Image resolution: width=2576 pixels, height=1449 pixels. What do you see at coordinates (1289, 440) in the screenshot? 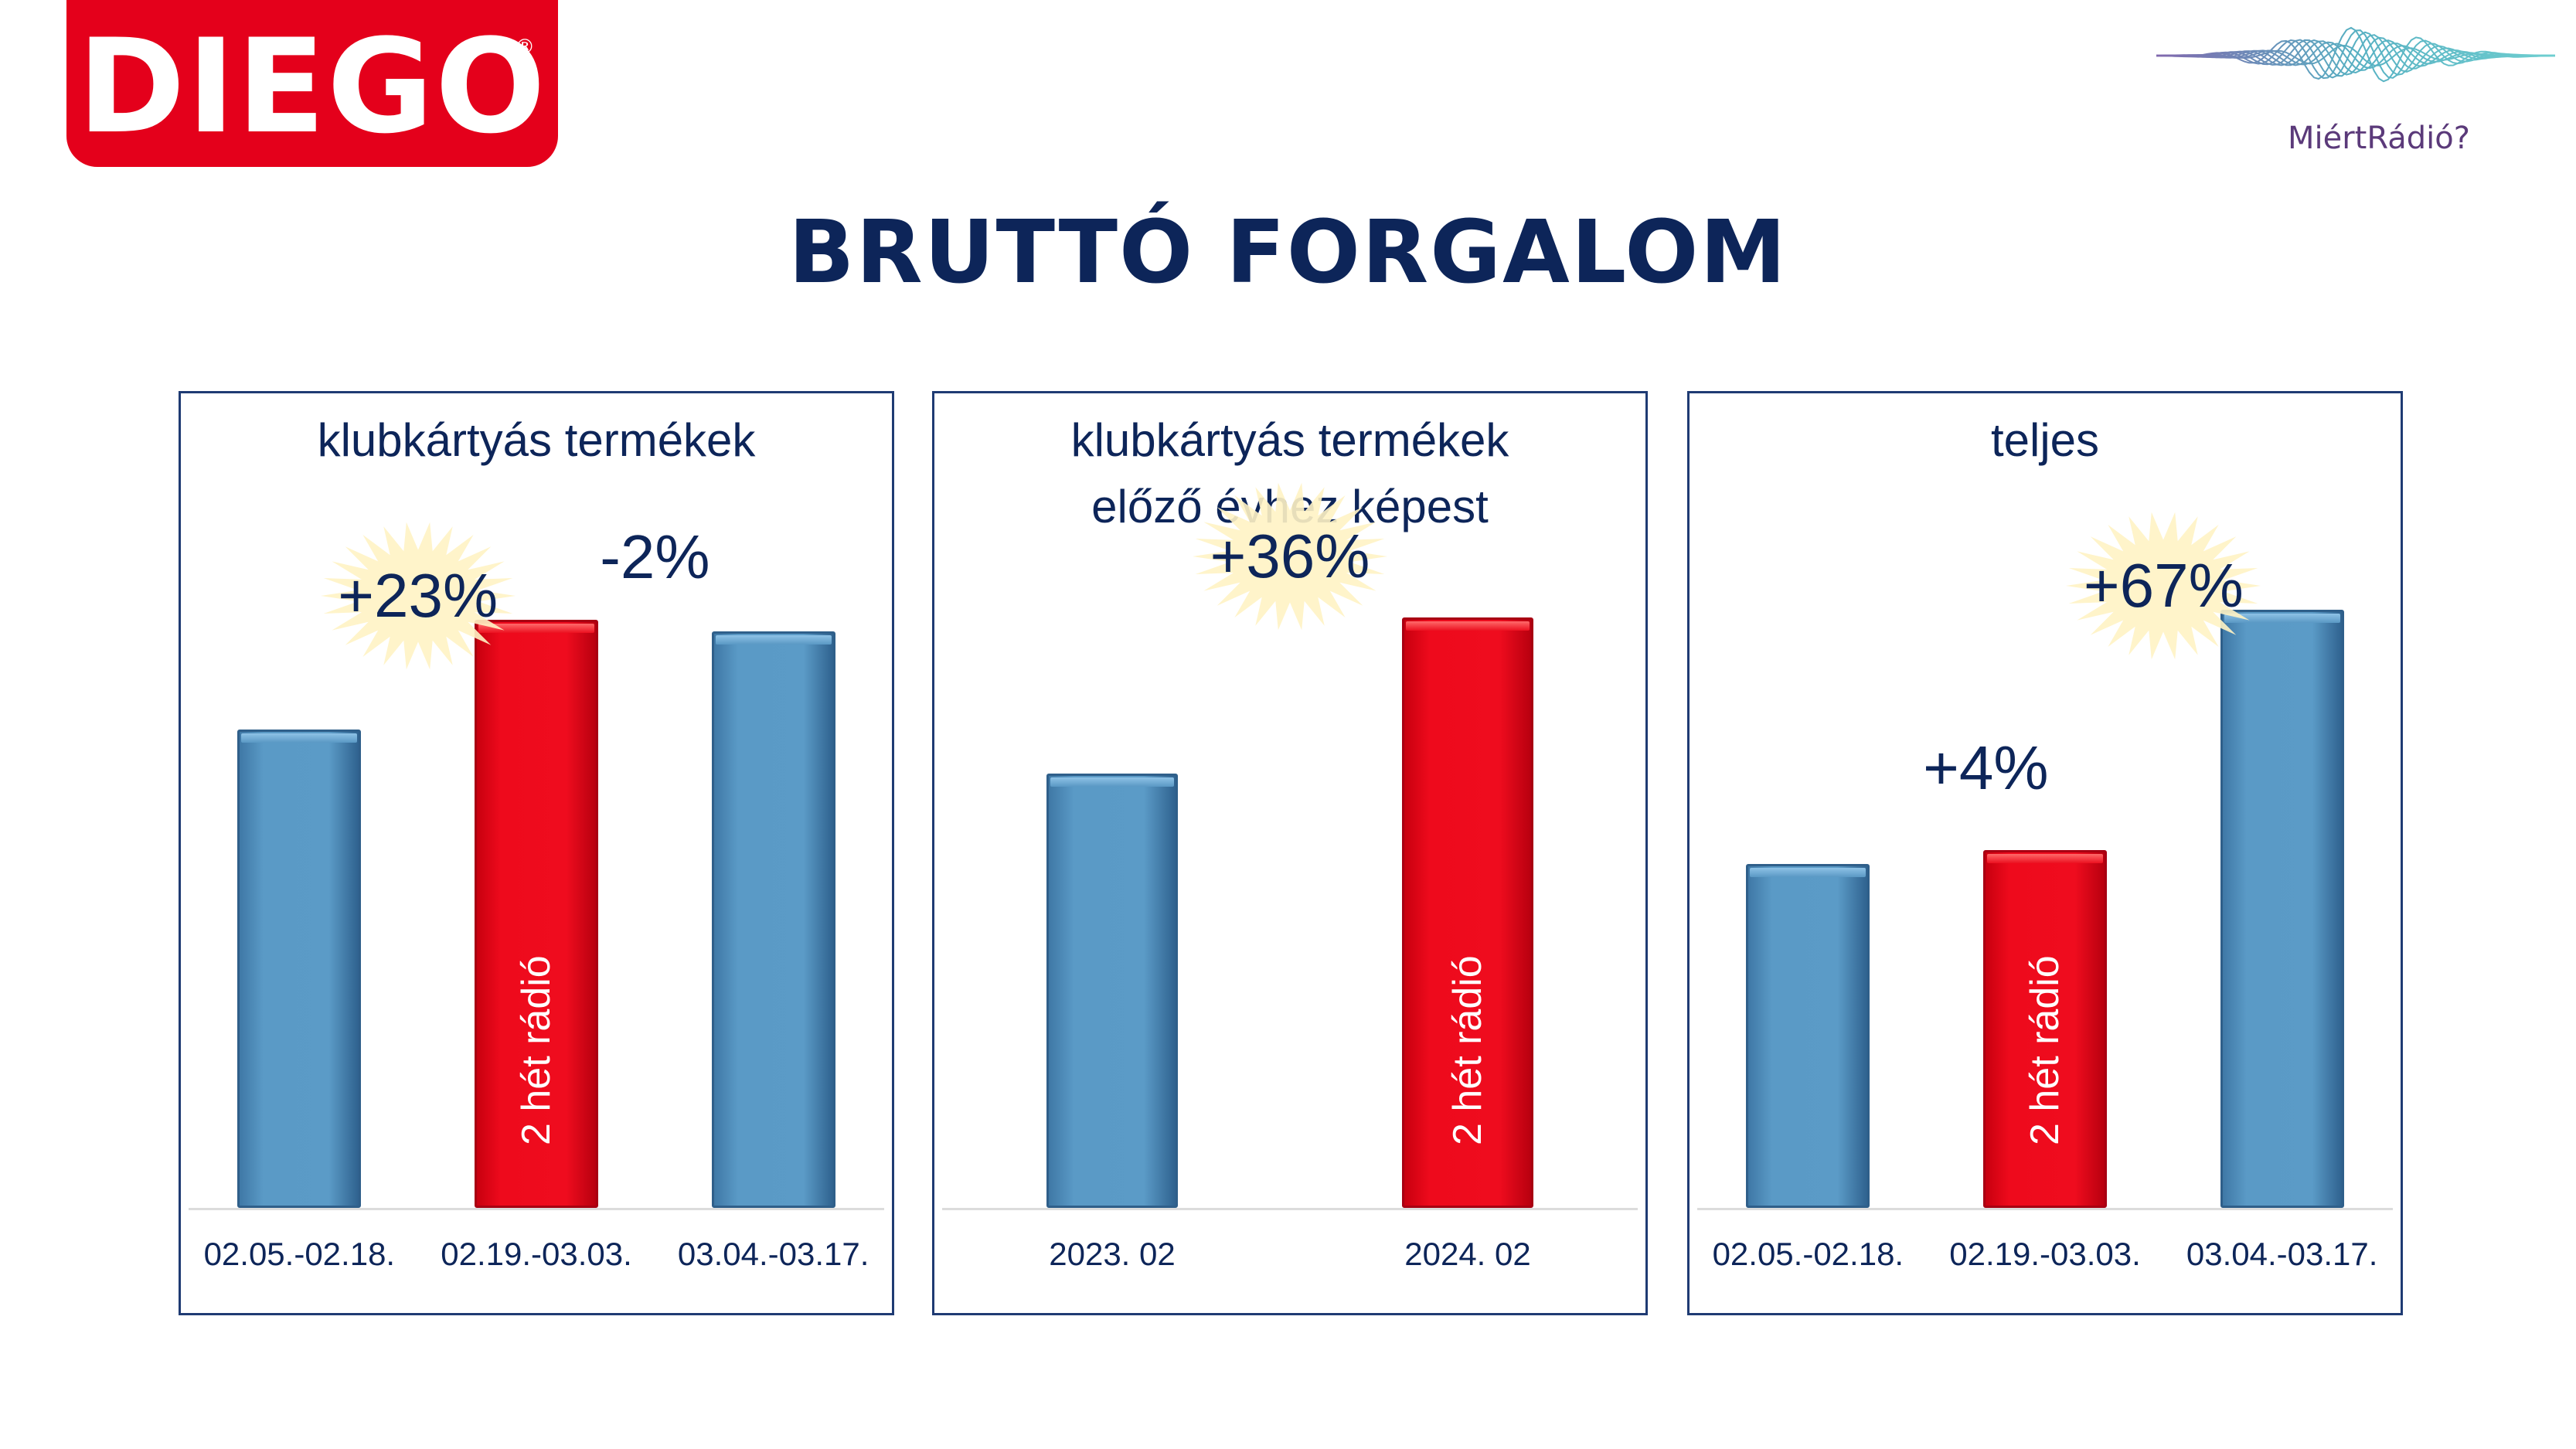
I see `panel-title-line1: klubkártyás termékek` at bounding box center [1289, 440].